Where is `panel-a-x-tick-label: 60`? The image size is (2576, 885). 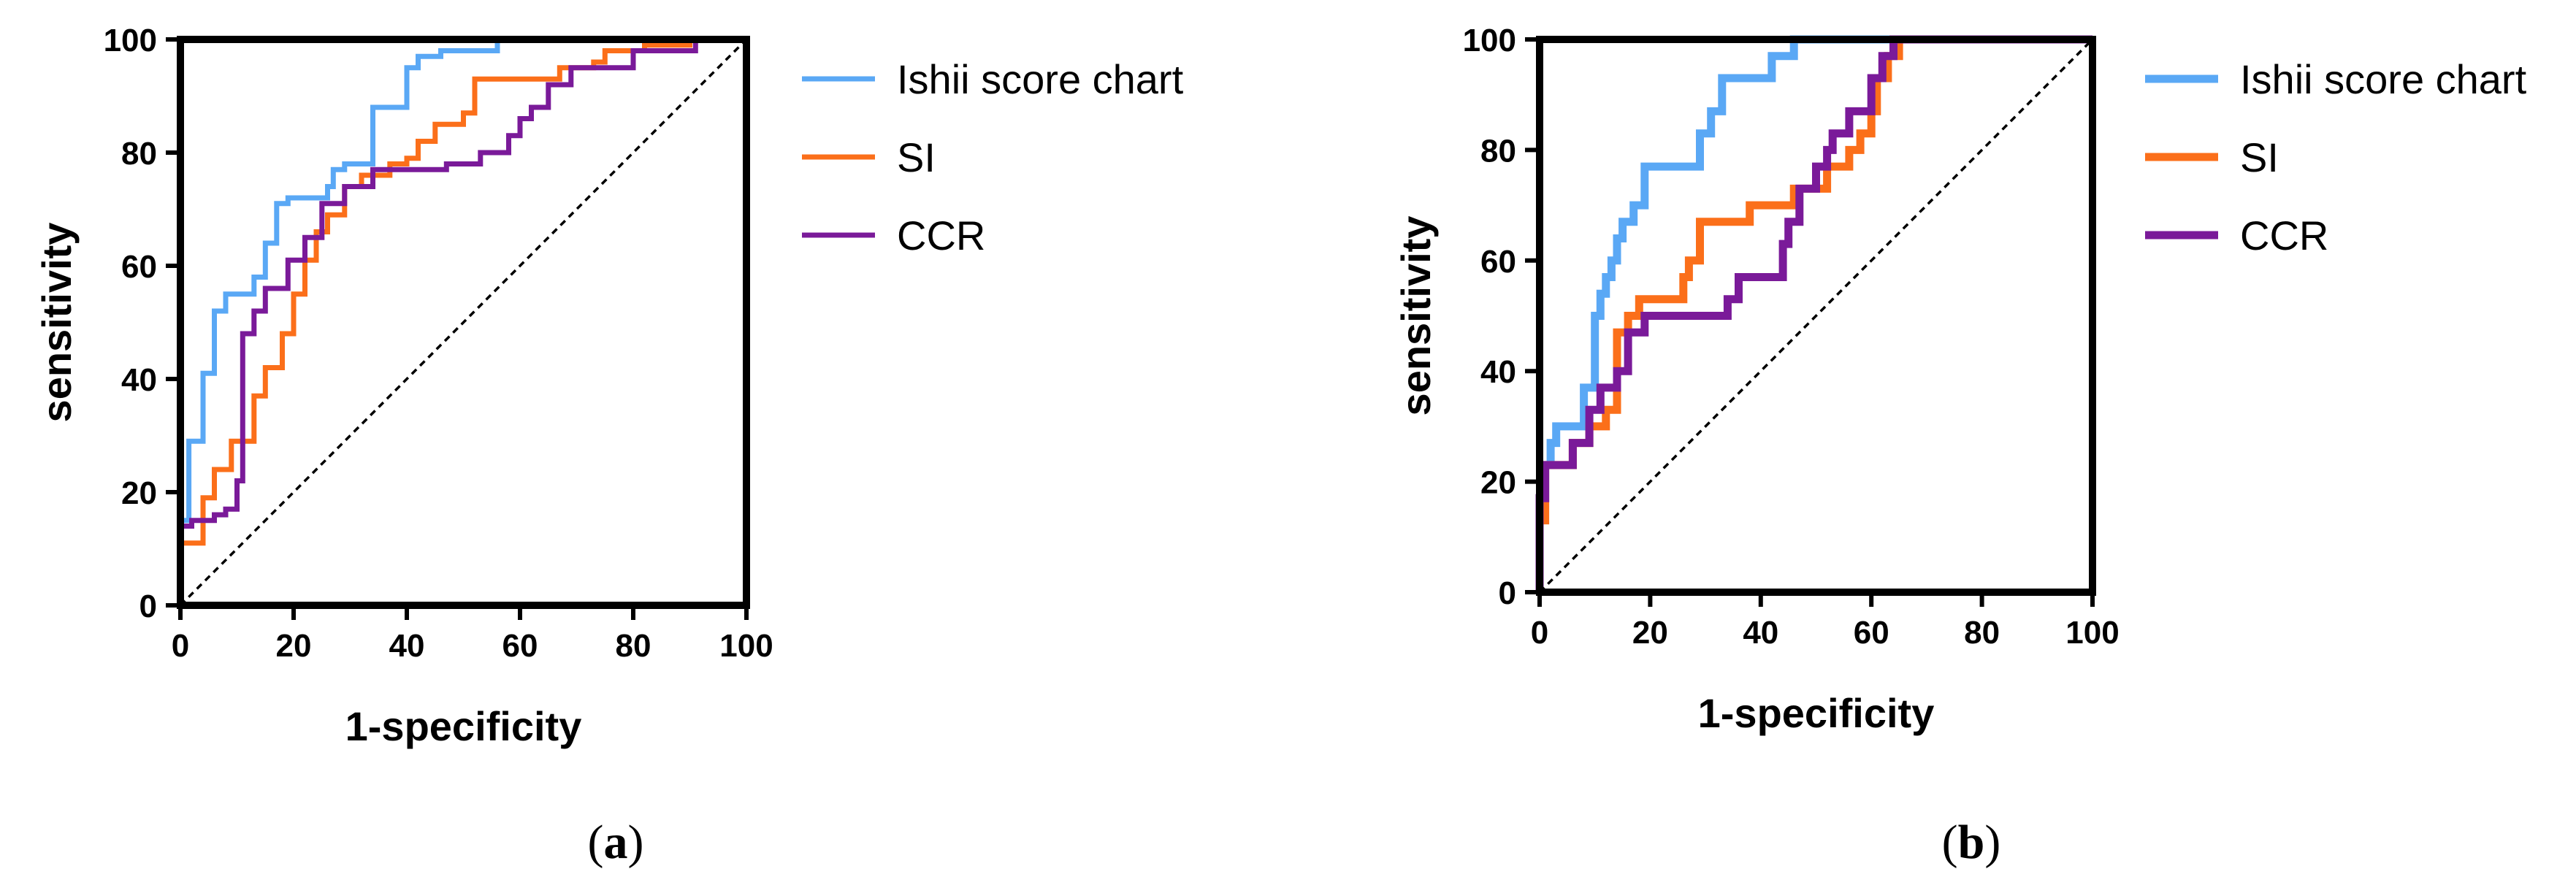 panel-a-x-tick-label: 60 is located at coordinates (520, 646).